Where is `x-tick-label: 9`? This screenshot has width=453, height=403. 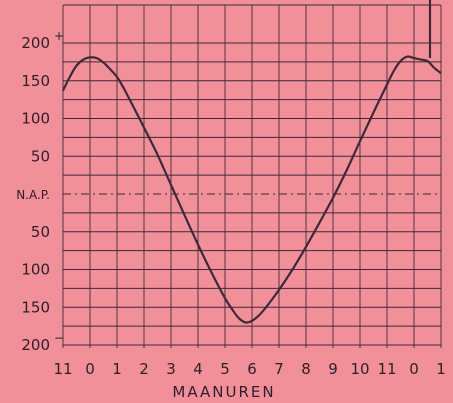
x-tick-label: 9 is located at coordinates (333, 369).